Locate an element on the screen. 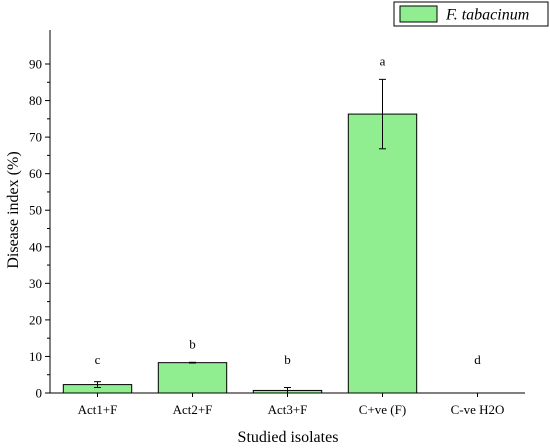 Image resolution: width=550 pixels, height=448 pixels. x-tick-label: Act1+F is located at coordinates (98, 409).